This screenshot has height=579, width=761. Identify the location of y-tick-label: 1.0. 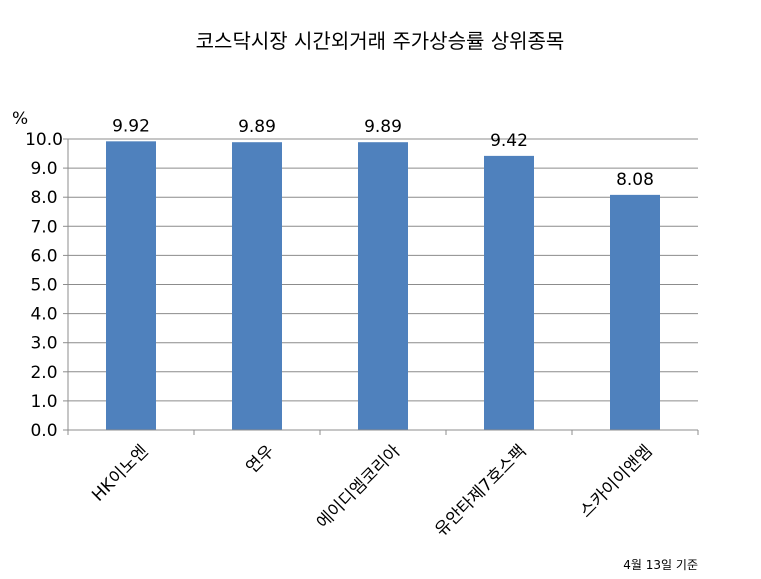
(43, 402).